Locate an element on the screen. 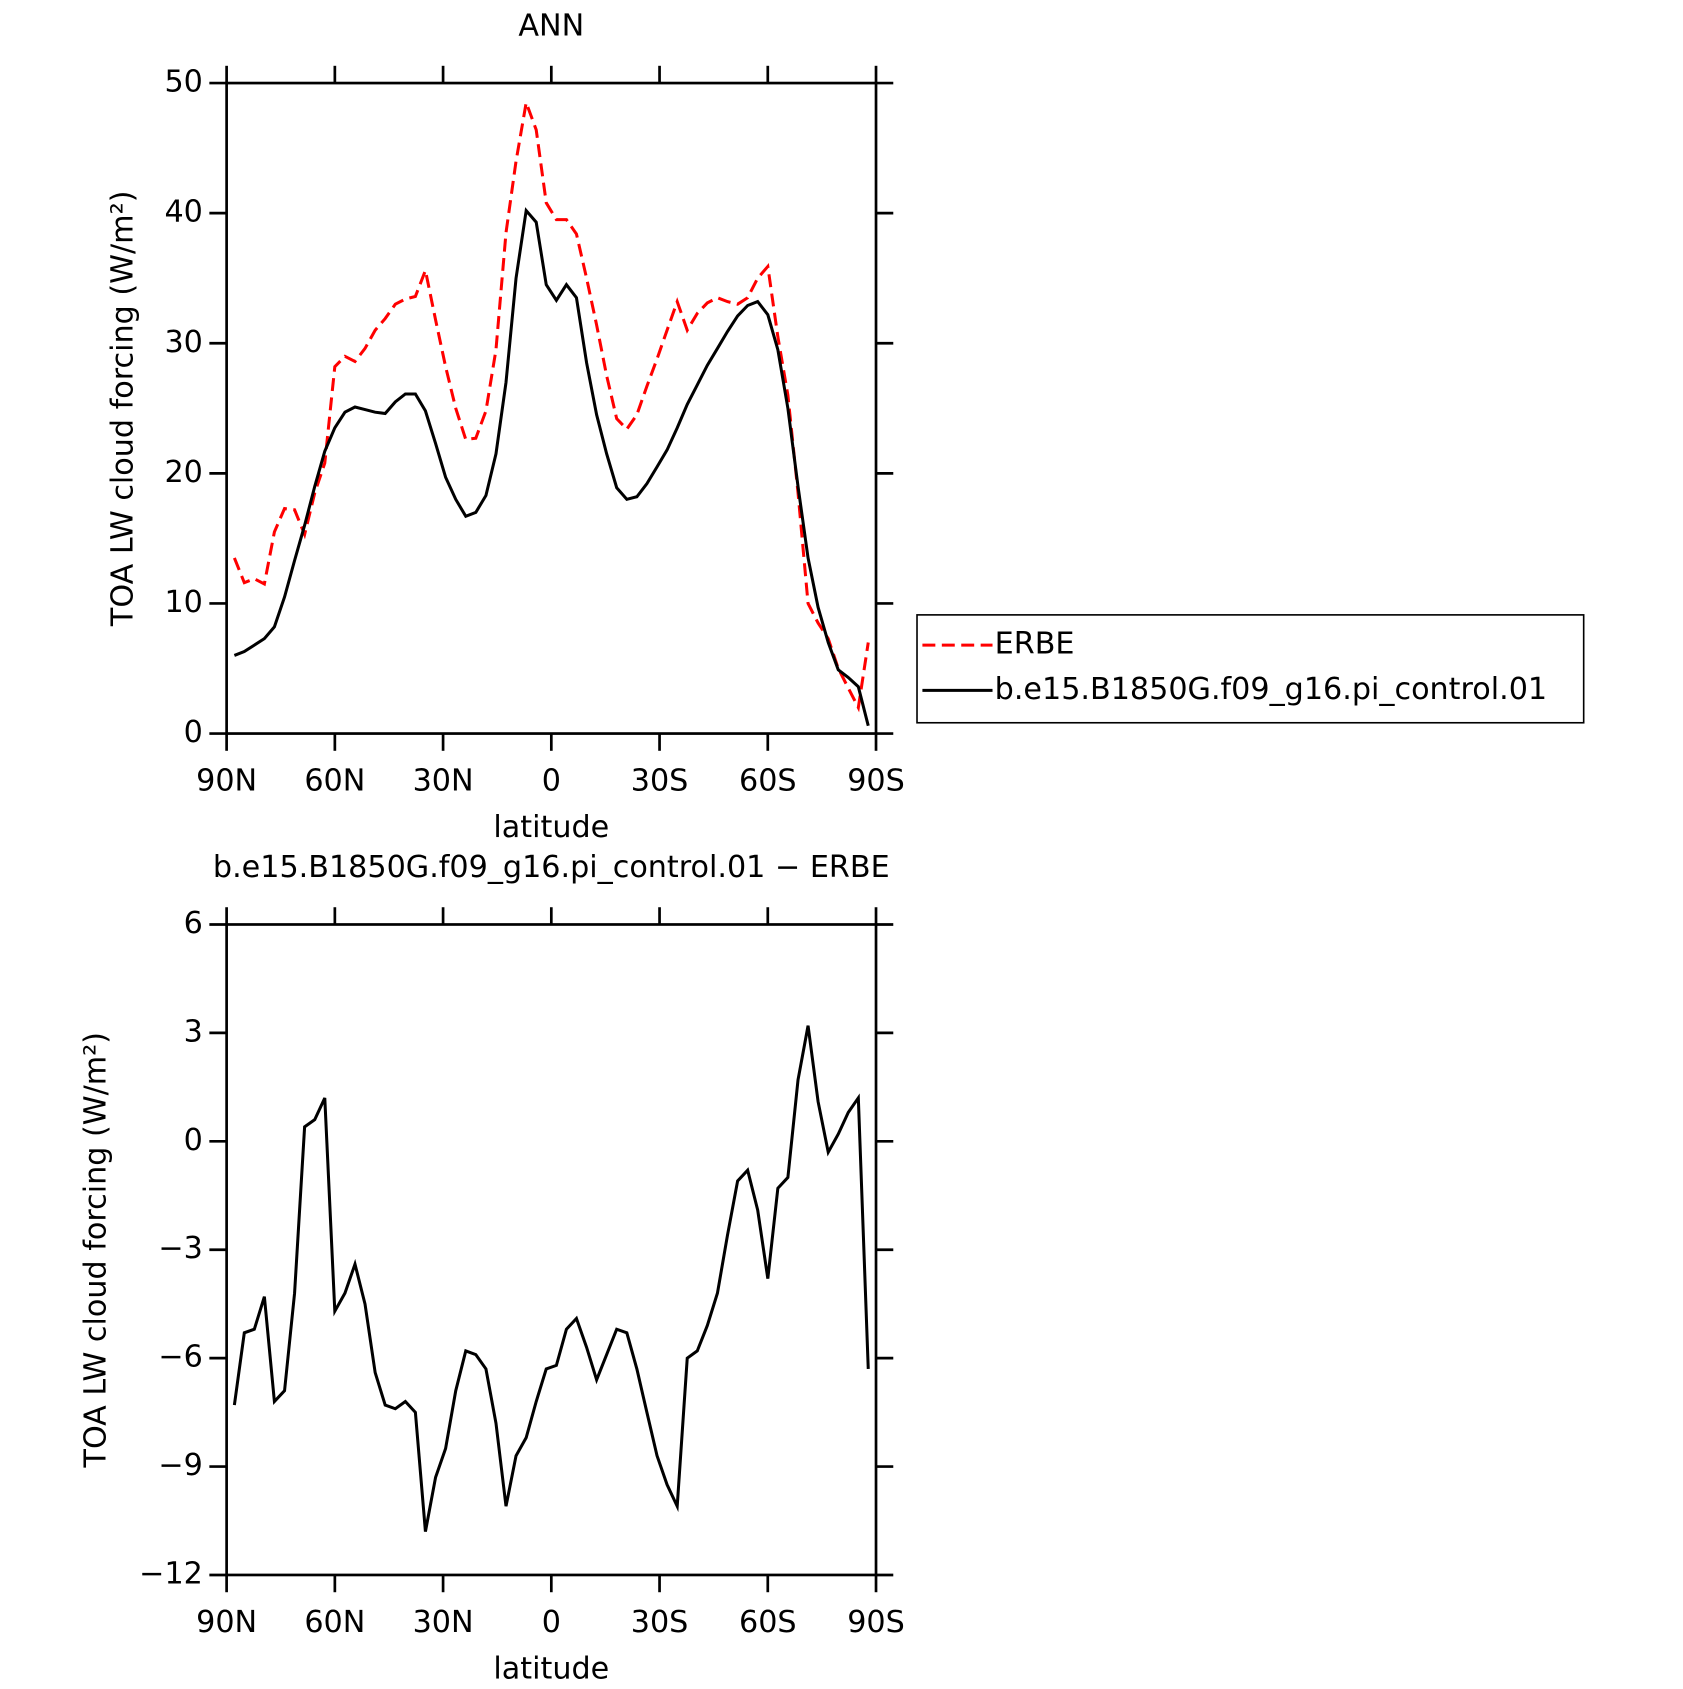 This screenshot has height=1689, width=1683. legend-label: b.e15.B1850G.f09_g16.pi_control.01 is located at coordinates (1271, 689).